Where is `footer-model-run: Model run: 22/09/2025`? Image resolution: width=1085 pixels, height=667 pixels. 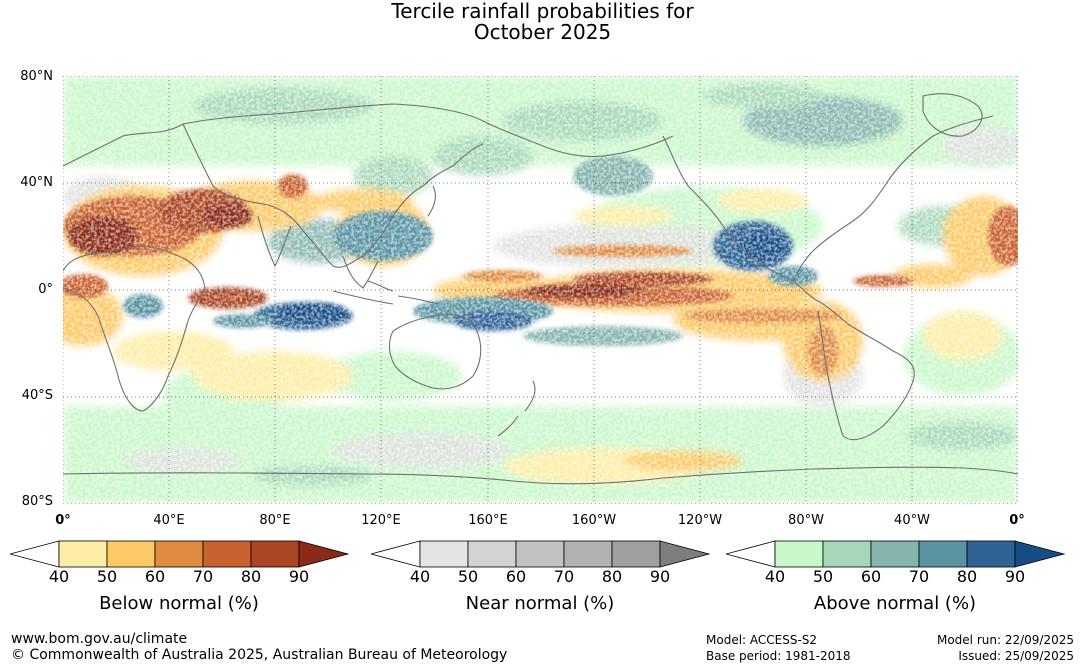
footer-model-run: Model run: 22/09/2025 is located at coordinates (1005, 640).